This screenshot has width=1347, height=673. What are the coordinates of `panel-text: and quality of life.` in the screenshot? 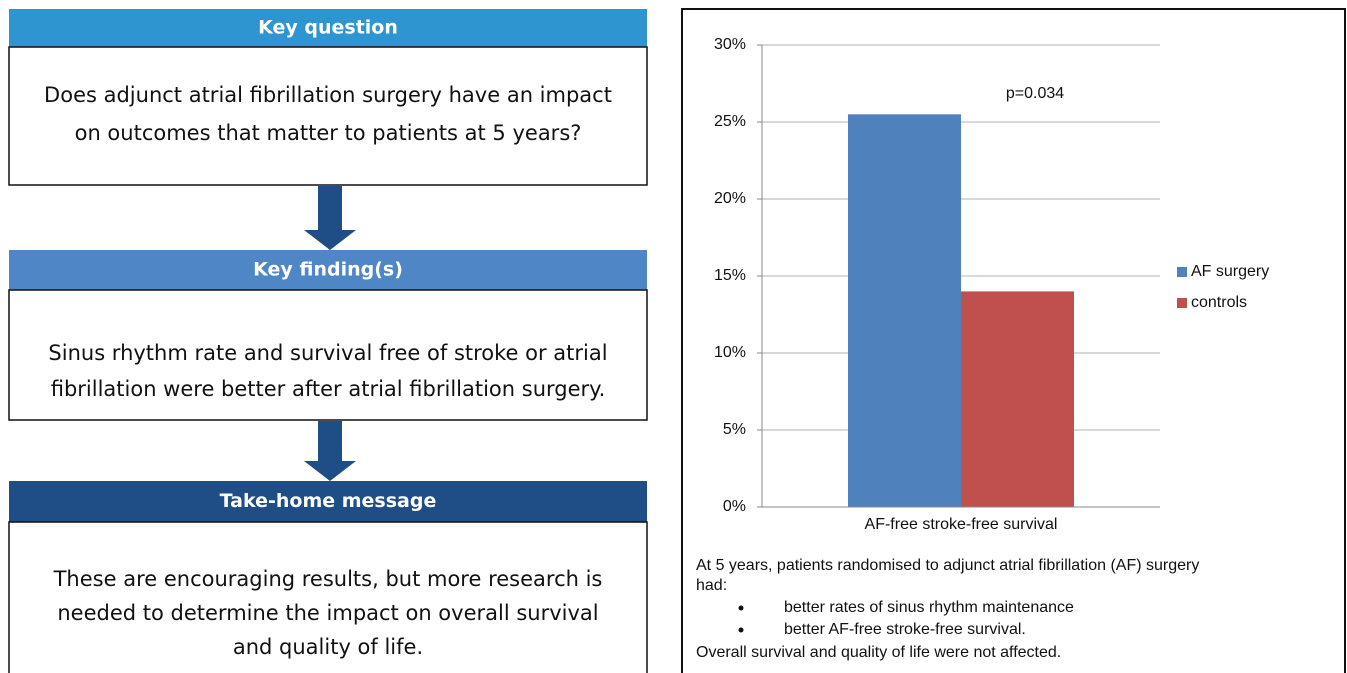 It's located at (328, 647).